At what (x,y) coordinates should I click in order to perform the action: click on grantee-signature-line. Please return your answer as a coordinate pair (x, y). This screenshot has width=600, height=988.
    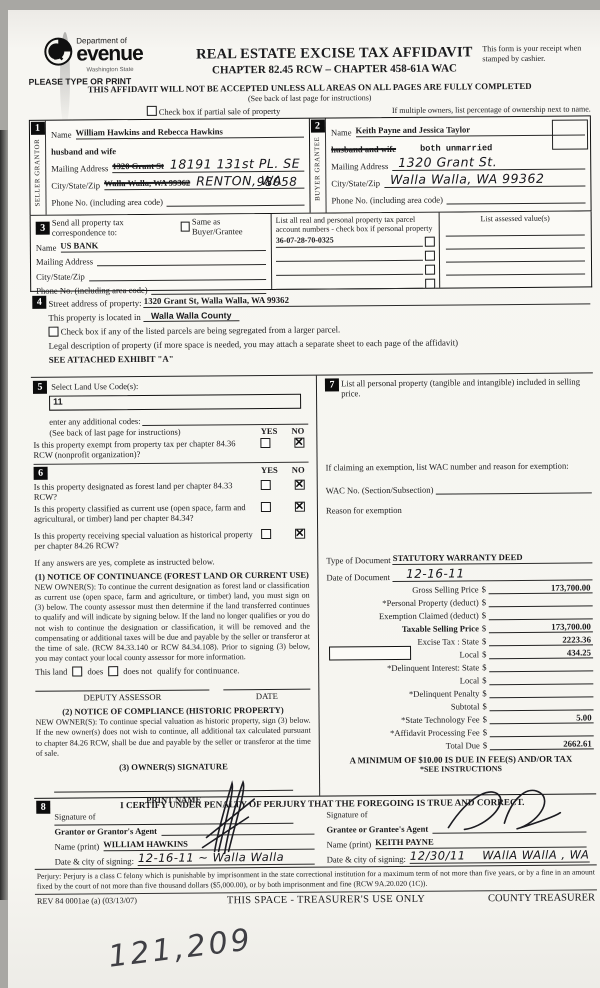
    Looking at the image, I should click on (509, 827).